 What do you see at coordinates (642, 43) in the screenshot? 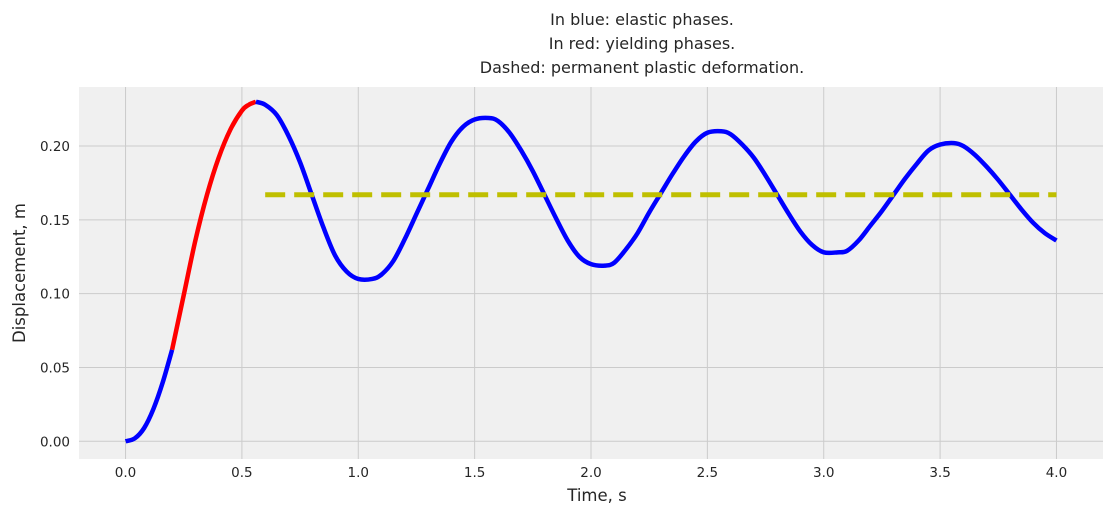
I see `chart-title-line-2: In red: yielding phases.` at bounding box center [642, 43].